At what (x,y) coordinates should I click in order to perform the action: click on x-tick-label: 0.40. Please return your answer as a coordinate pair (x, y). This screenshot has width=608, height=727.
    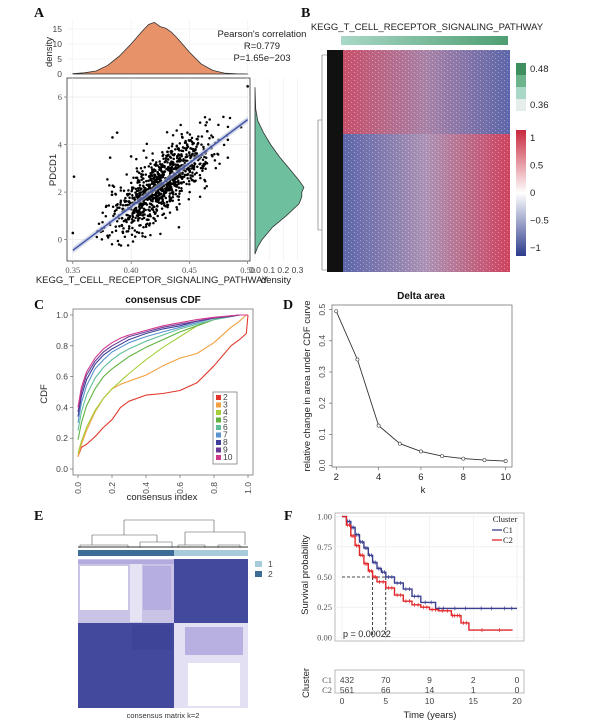
    Looking at the image, I should click on (131, 270).